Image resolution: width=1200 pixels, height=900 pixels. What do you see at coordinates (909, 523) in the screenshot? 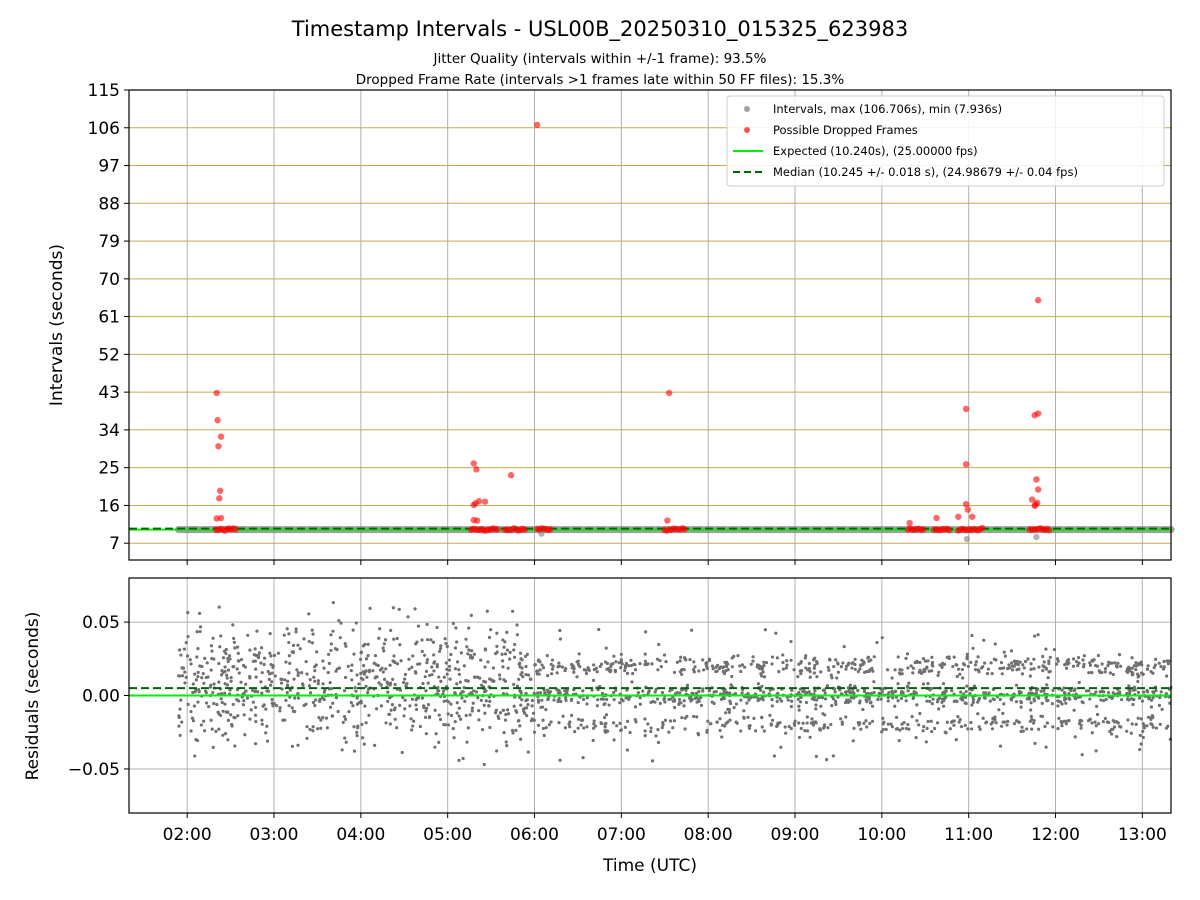
I see `dropped-frame-point` at bounding box center [909, 523].